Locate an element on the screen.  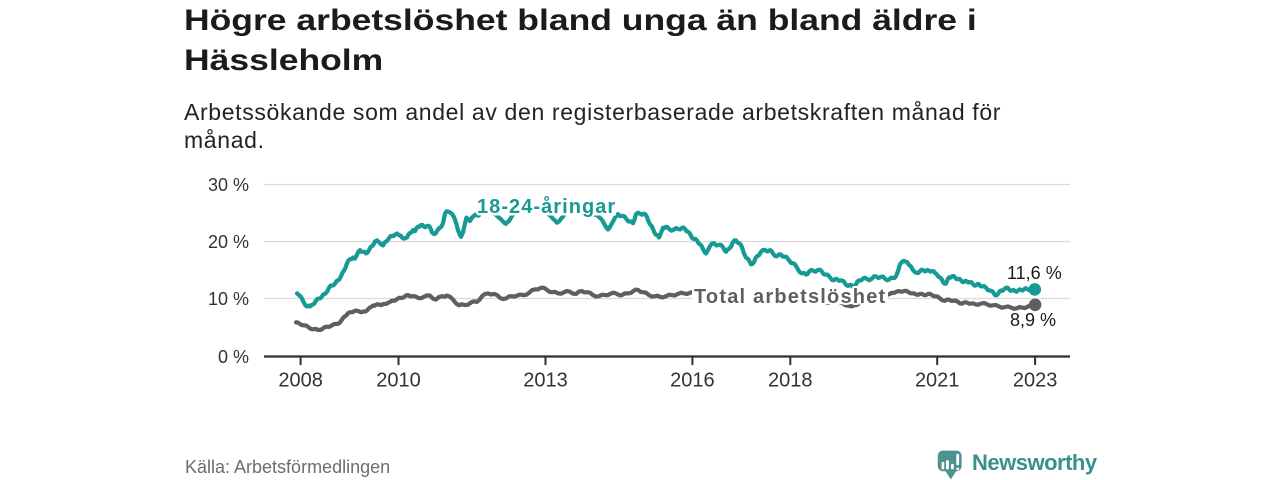
svg-text: 2013 is located at coordinates (545, 381).